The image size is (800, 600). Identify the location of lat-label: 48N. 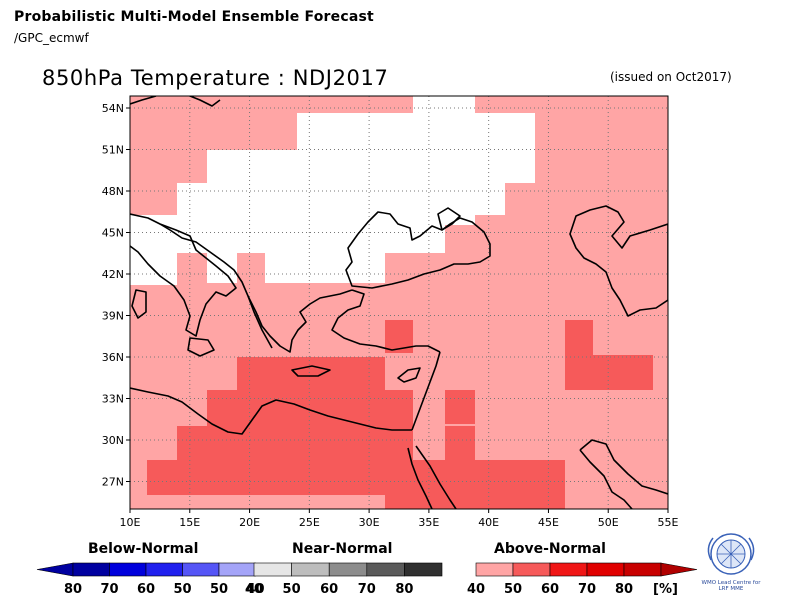
(113, 191).